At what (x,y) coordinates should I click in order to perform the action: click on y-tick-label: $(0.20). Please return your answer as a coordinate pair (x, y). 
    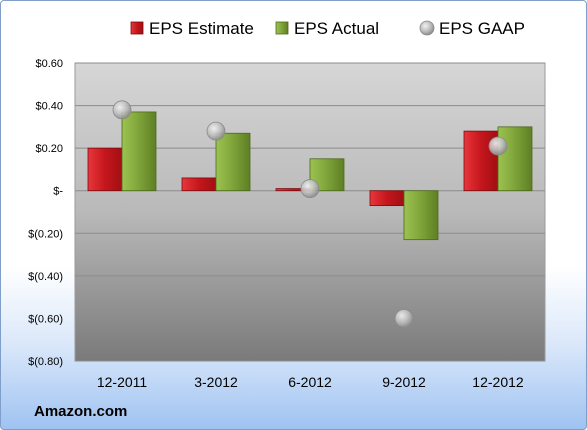
    Looking at the image, I should click on (45, 234).